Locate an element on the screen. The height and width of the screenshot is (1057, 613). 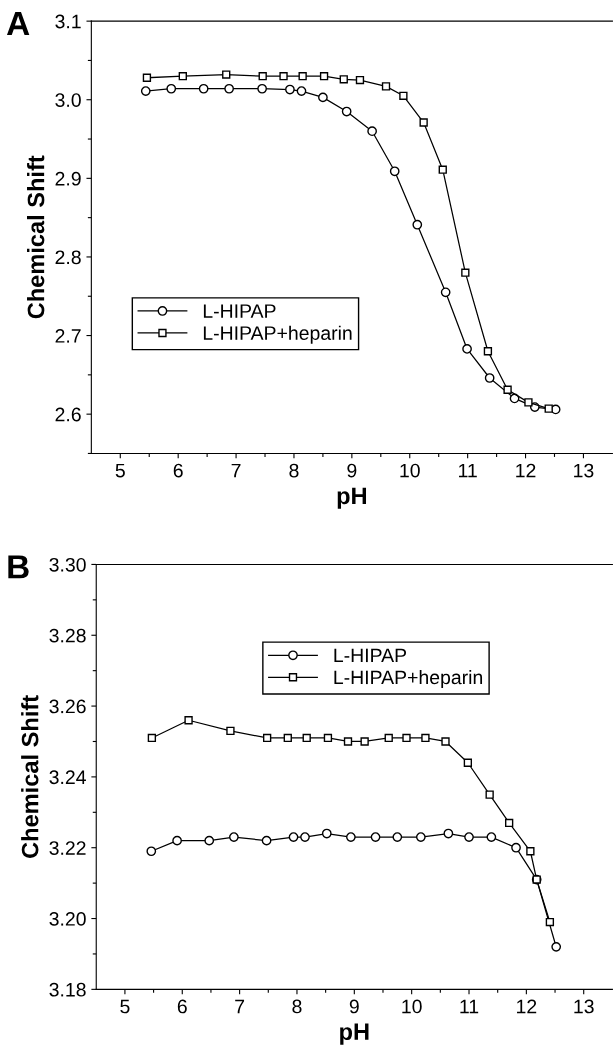
y-tick-label: 2.7 is located at coordinates (68, 336).